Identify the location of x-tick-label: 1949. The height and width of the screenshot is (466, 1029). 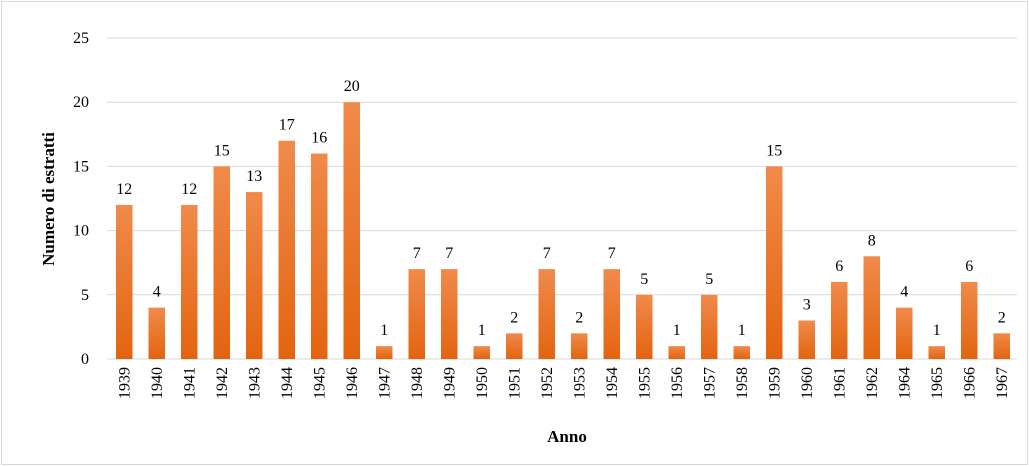
(449, 383).